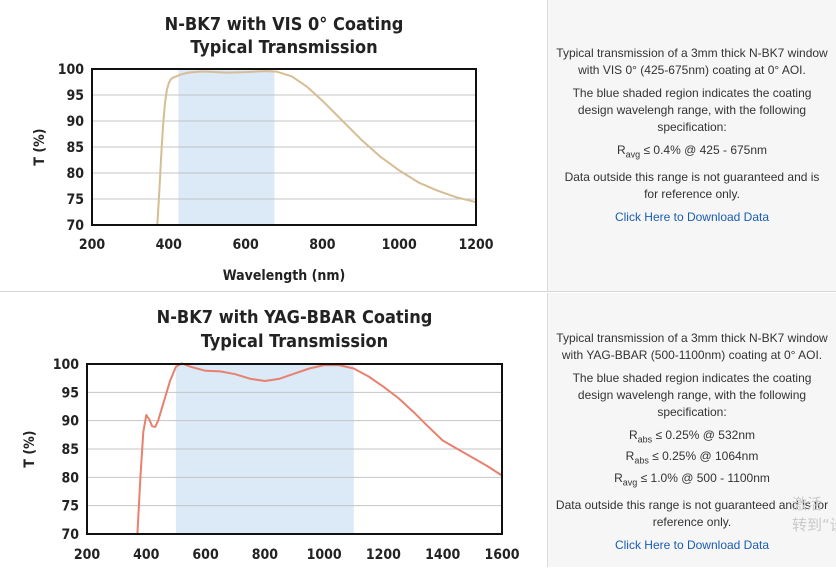 The image size is (836, 572). I want to click on watermark-line: 转到“设, so click(814, 525).